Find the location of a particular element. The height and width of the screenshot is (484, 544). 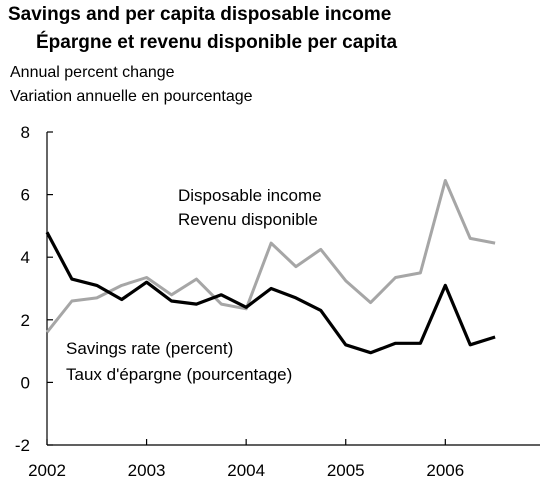

income-label-fr: Revenu disponible is located at coordinates (248, 219).